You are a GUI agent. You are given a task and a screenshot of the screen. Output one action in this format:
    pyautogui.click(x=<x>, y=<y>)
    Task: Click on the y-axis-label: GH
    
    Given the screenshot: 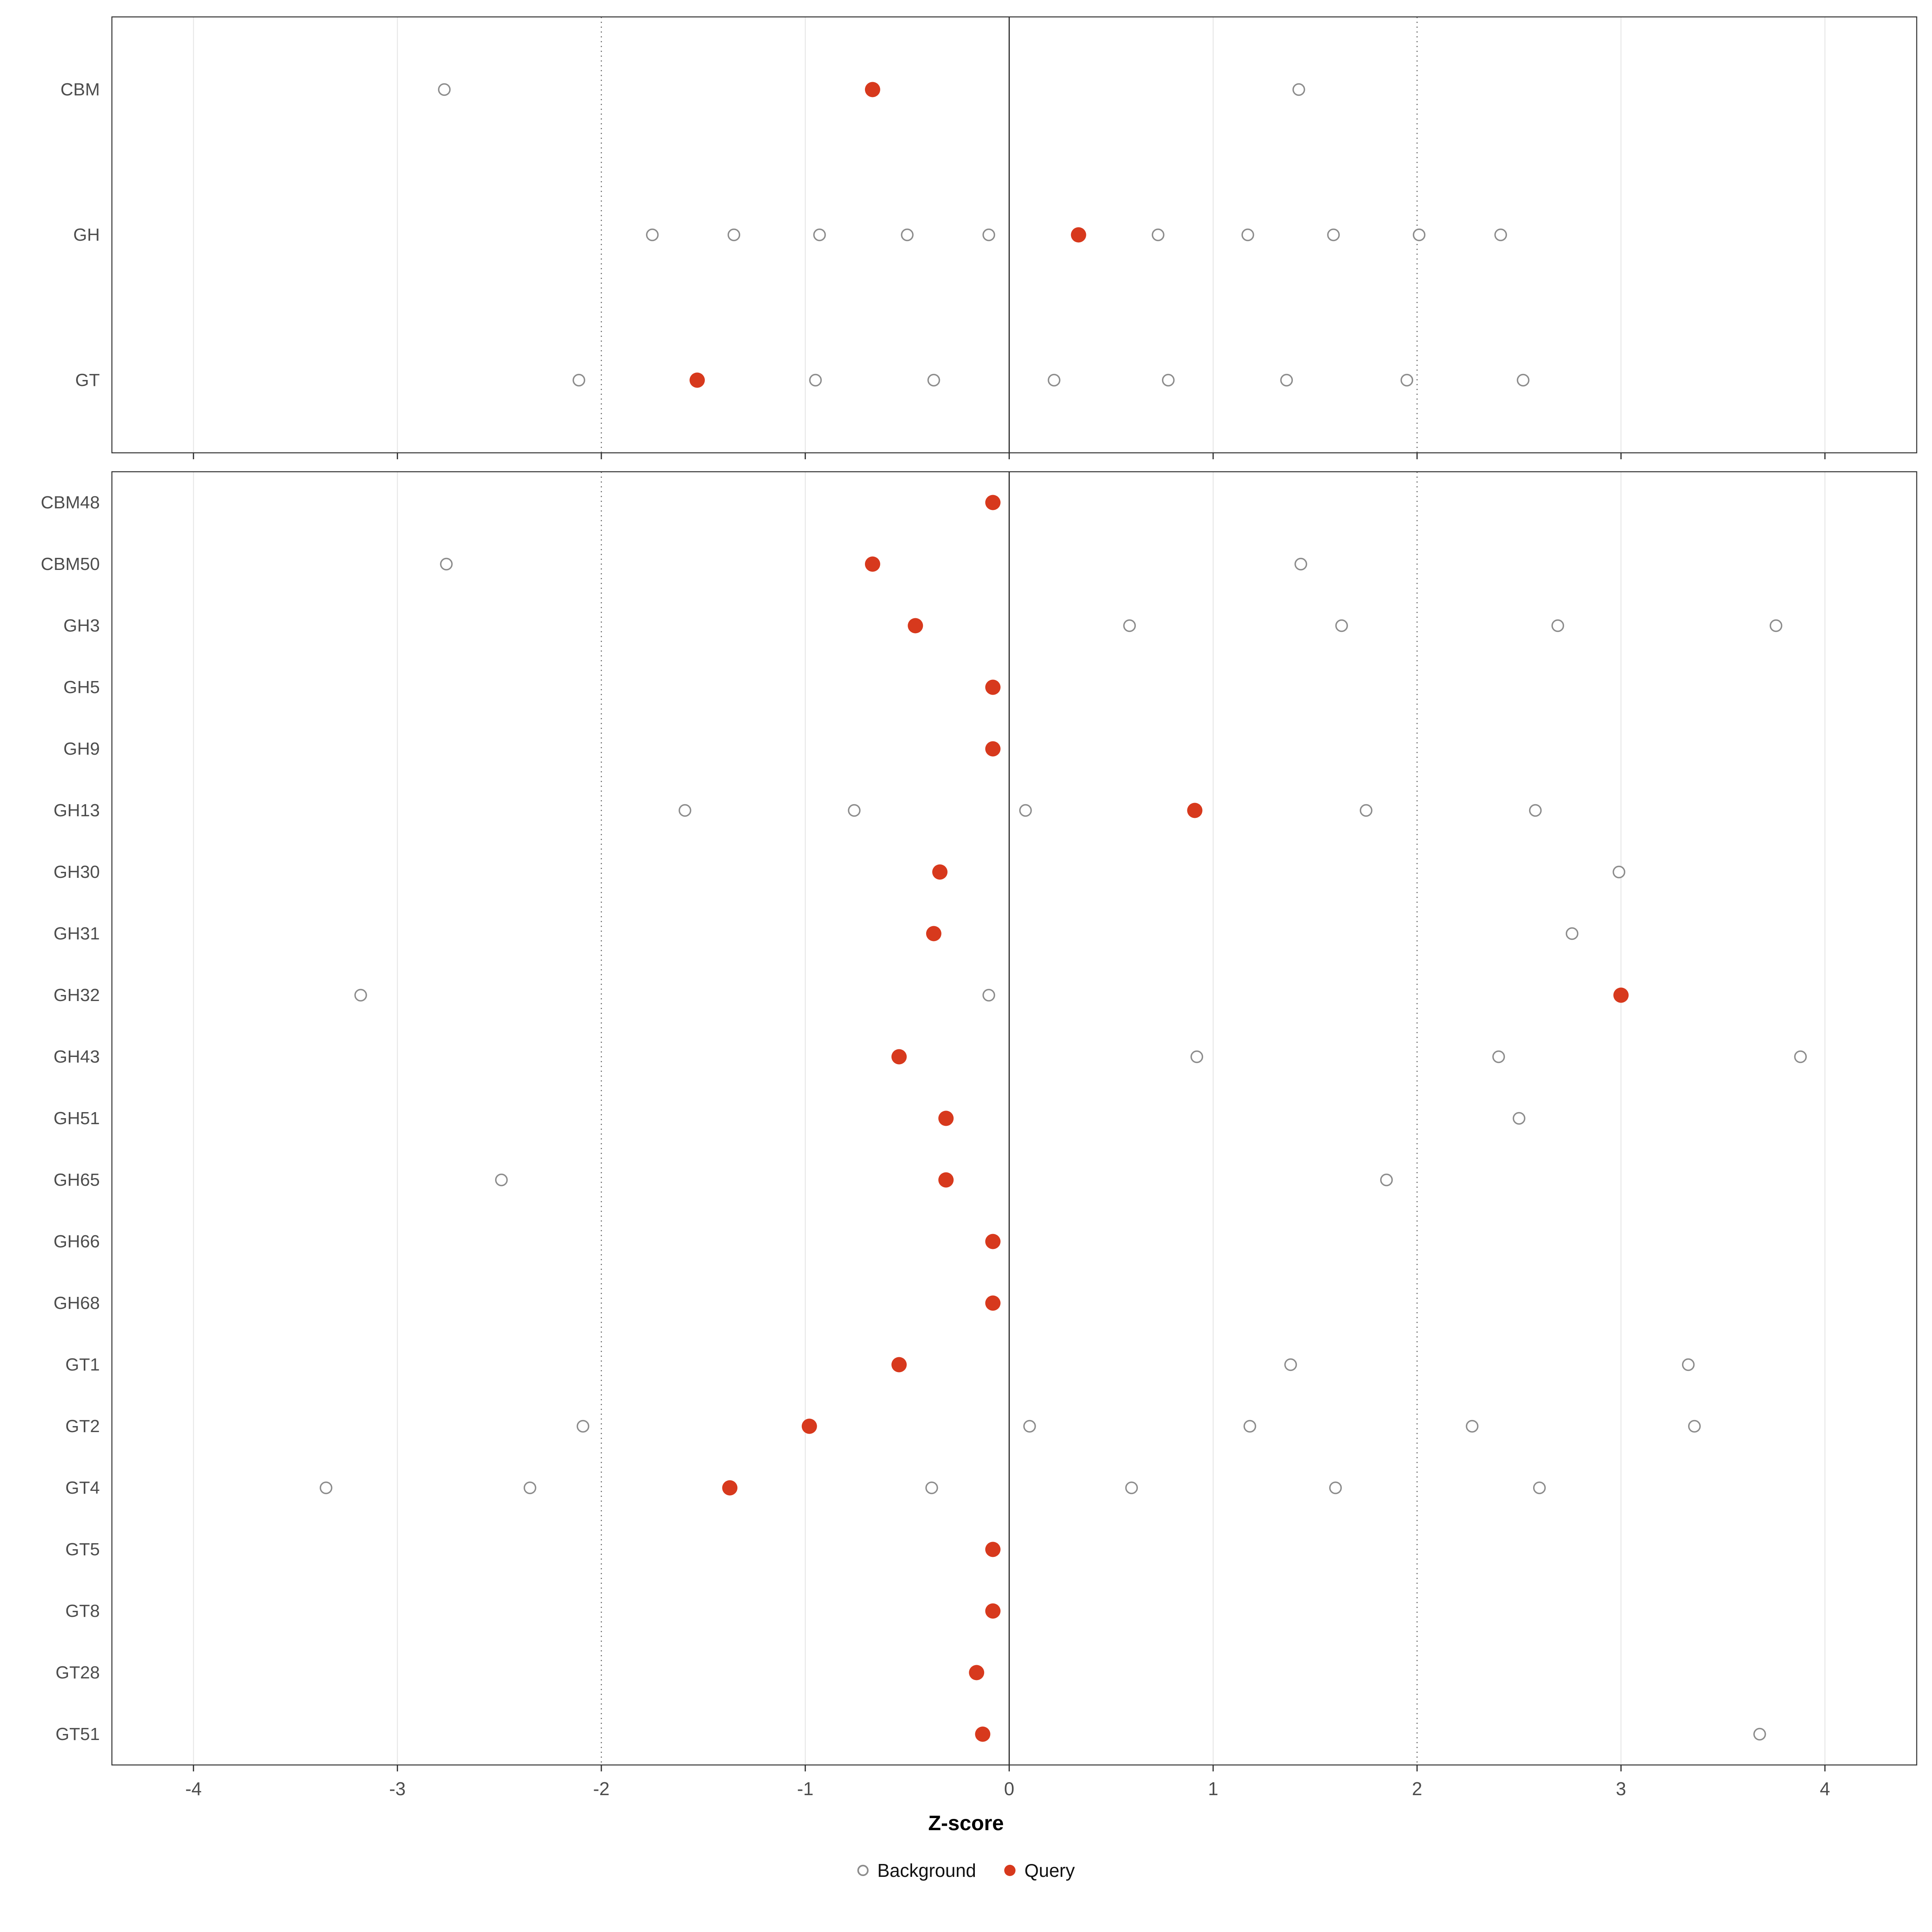 What is the action you would take?
    pyautogui.click(x=86, y=235)
    